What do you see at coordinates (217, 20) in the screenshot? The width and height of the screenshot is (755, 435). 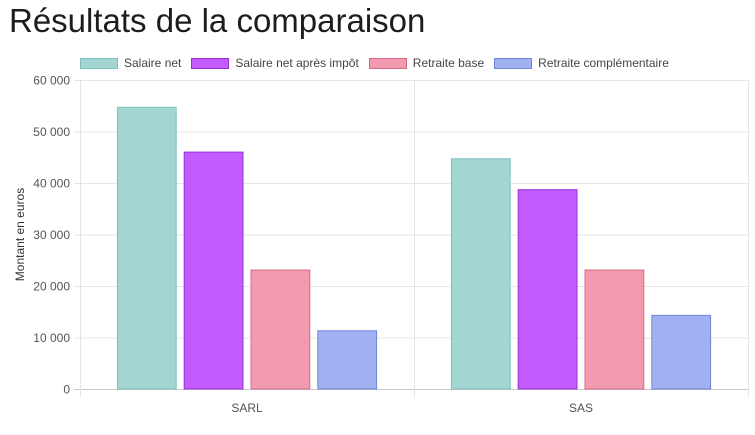 I see `page-title: Résultats de la comparaison` at bounding box center [217, 20].